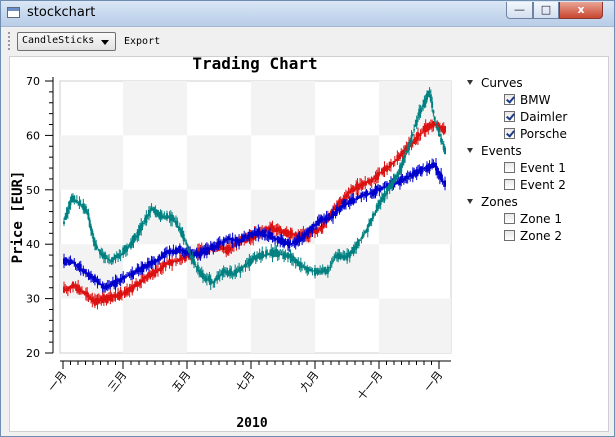  What do you see at coordinates (142, 41) in the screenshot?
I see `export-button: Export` at bounding box center [142, 41].